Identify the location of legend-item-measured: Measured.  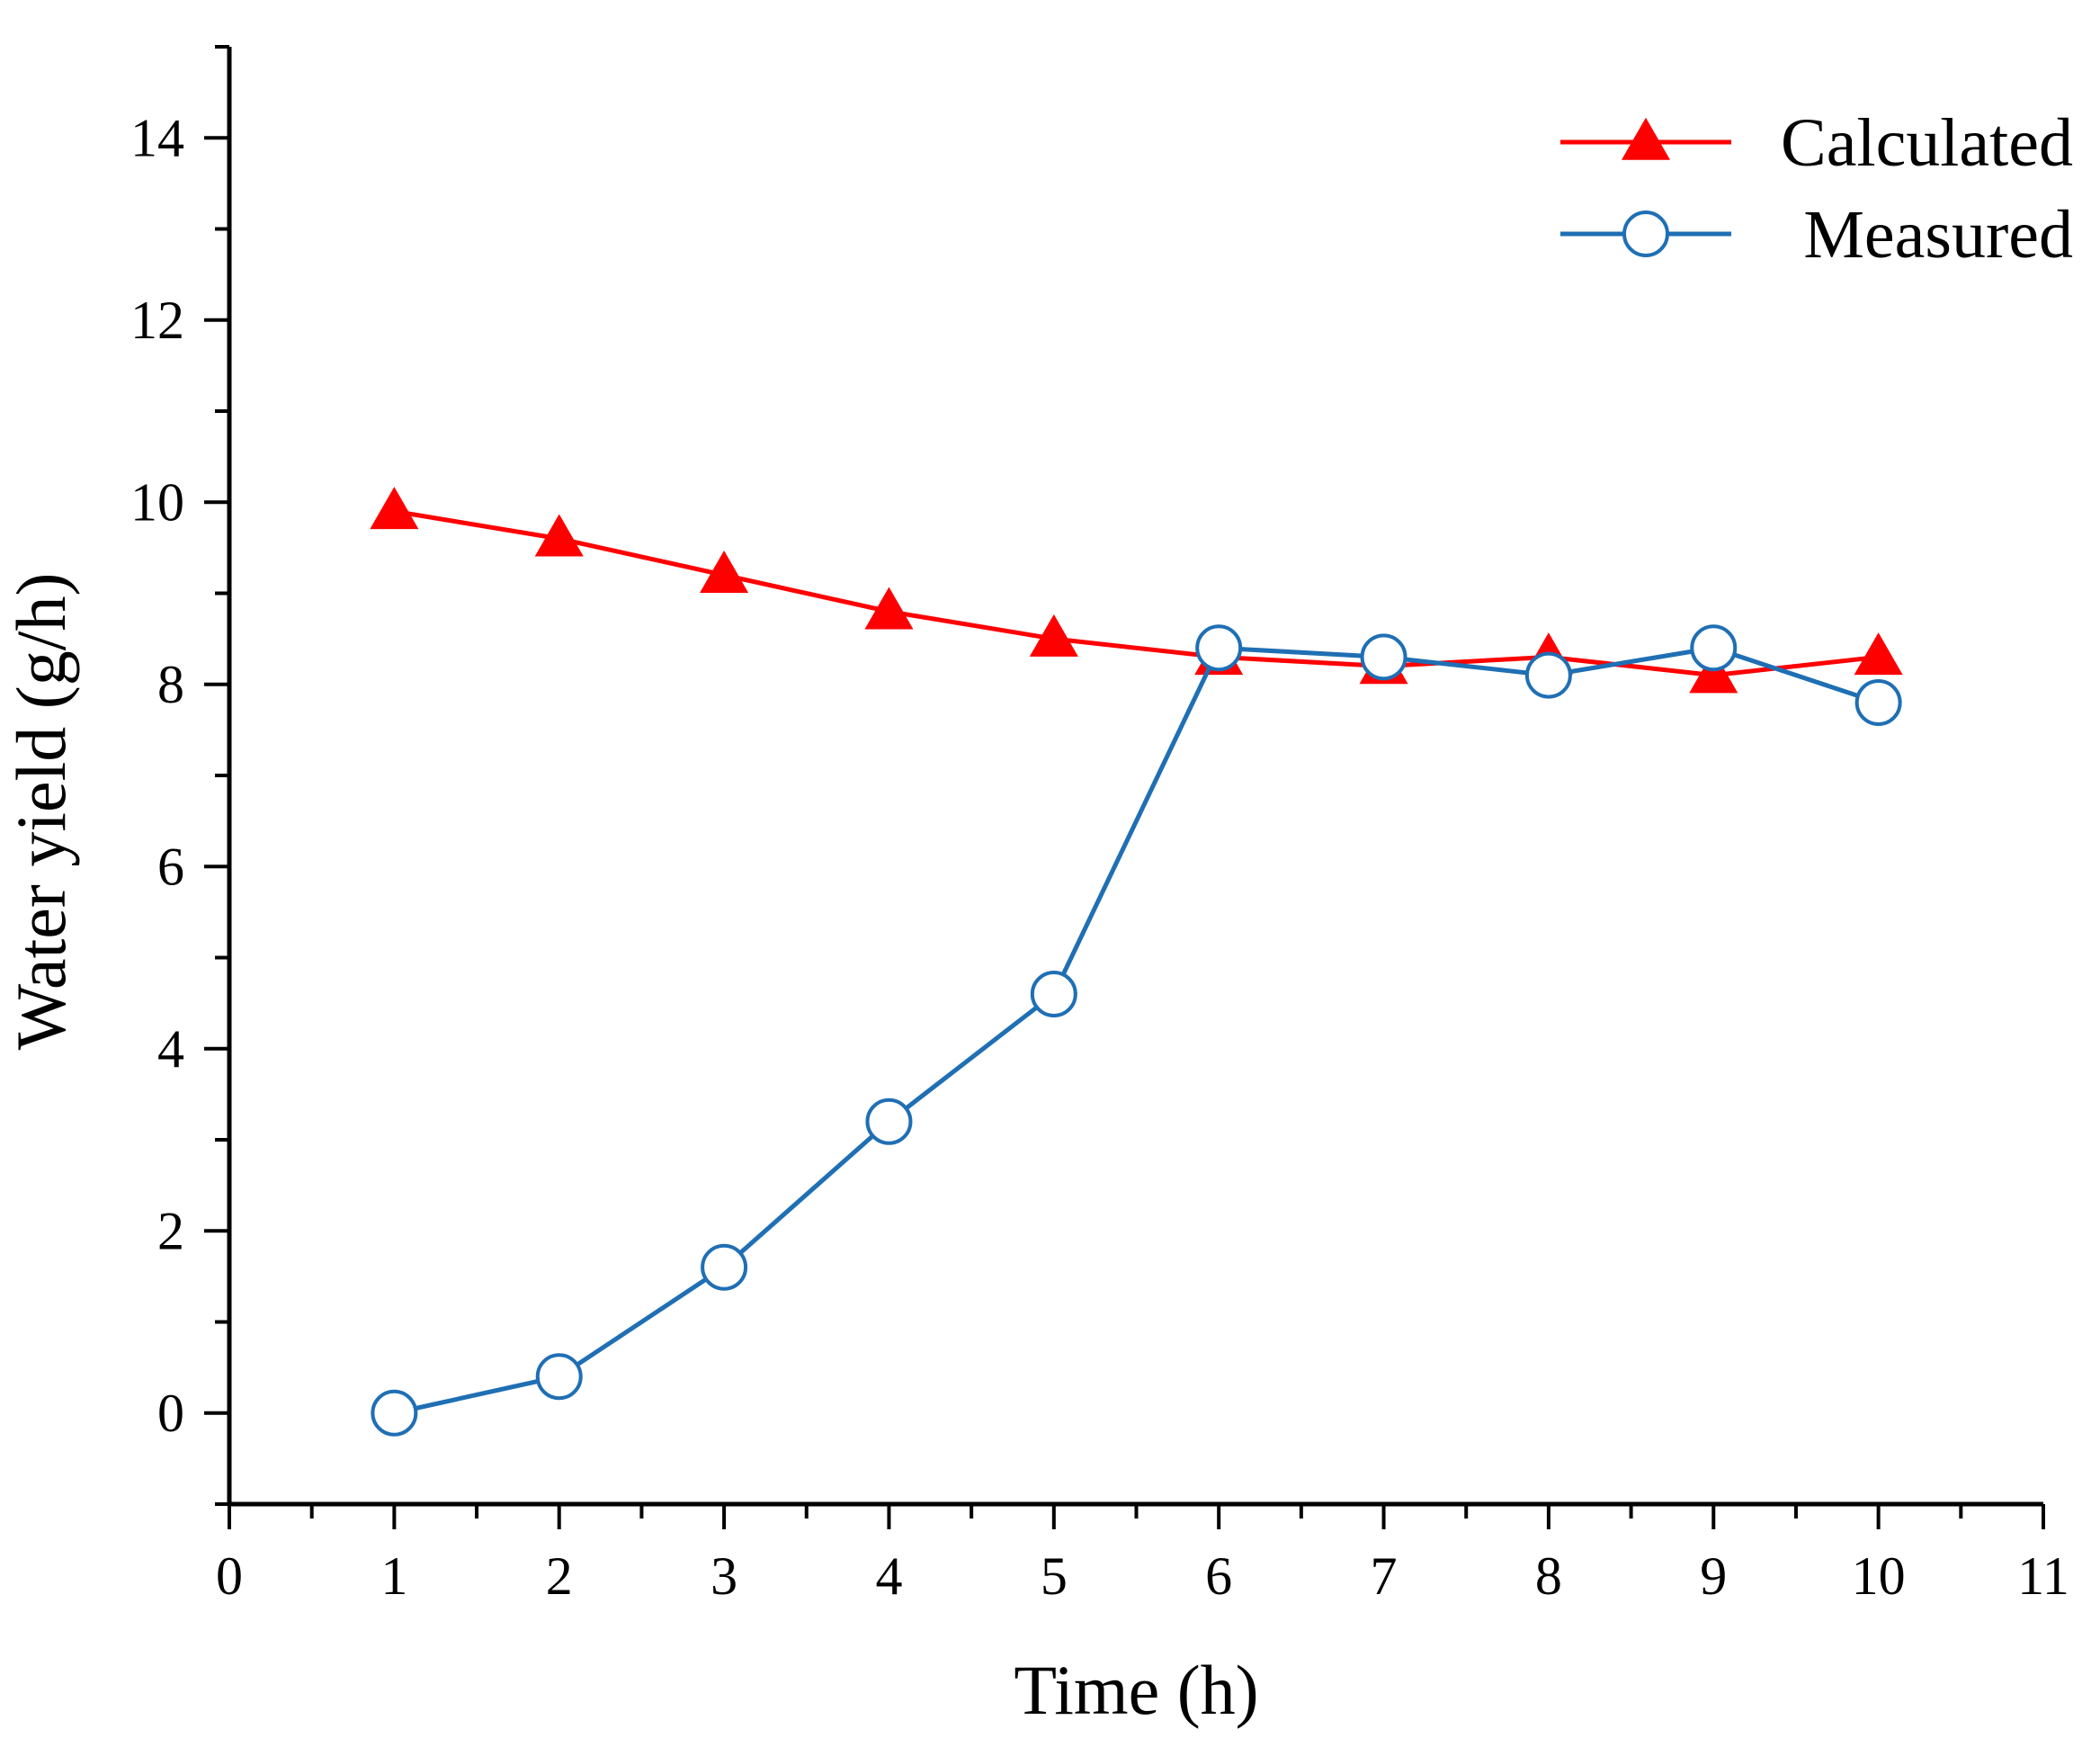
(1817, 235).